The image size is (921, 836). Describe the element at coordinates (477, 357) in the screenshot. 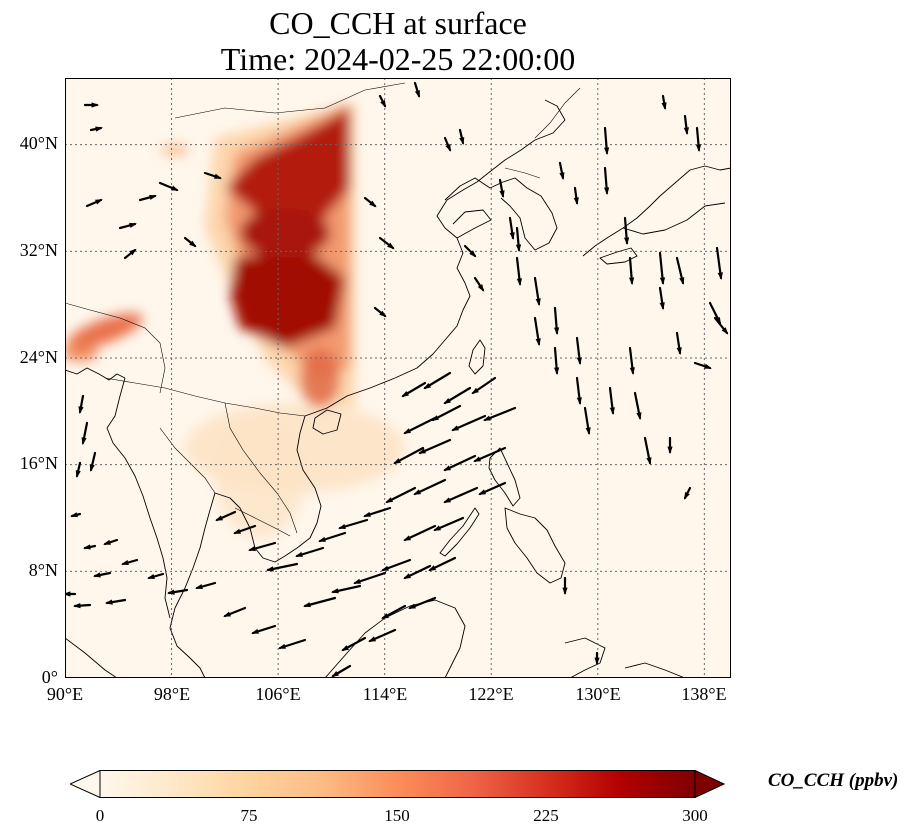

I see `taiwan` at that location.